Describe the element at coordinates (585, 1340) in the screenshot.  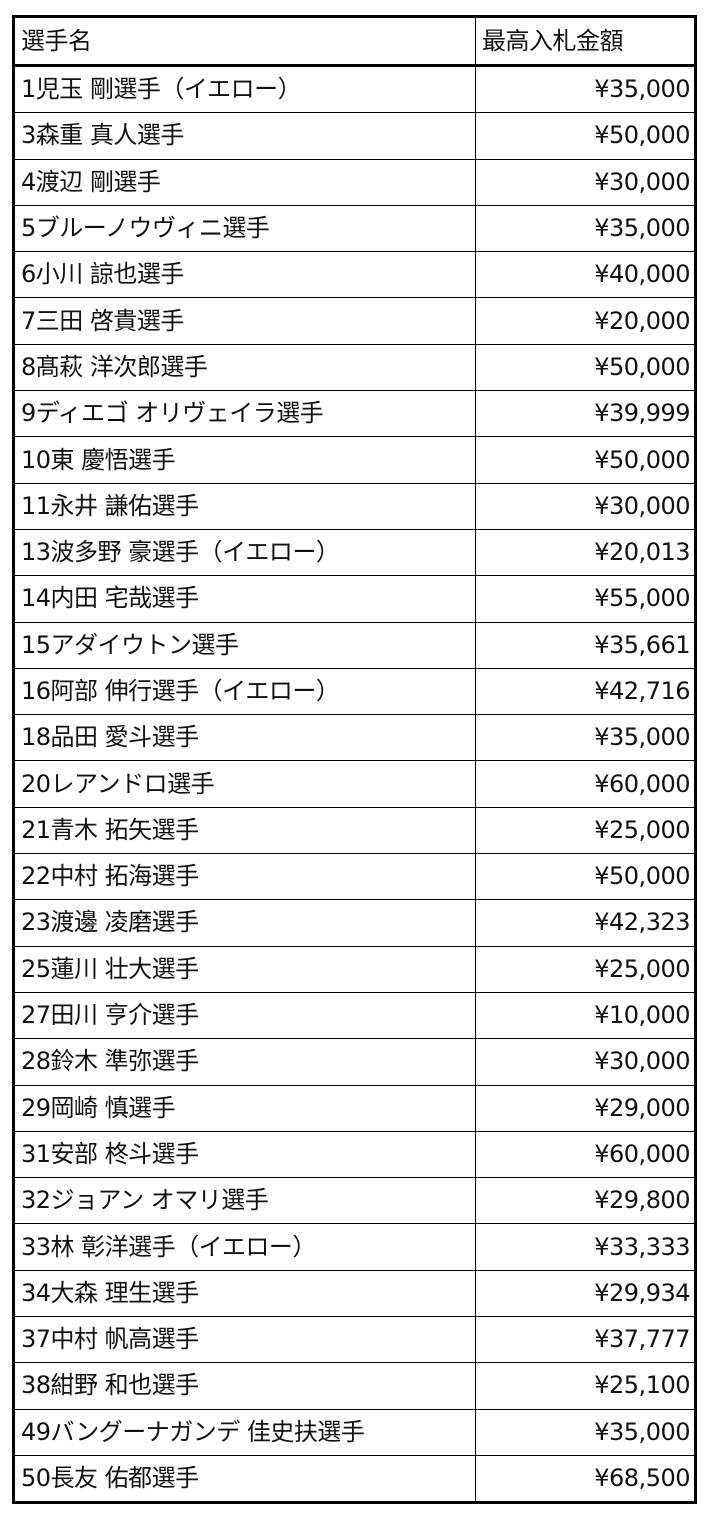
I see `max-bid-cell: ¥37,777` at that location.